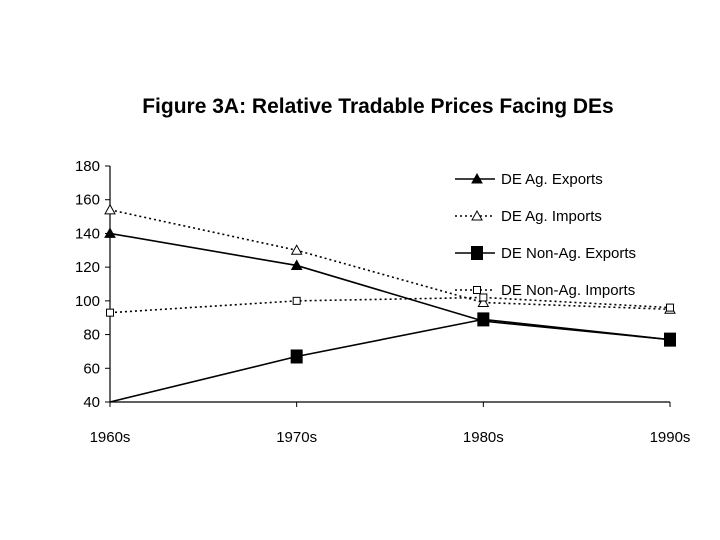 This screenshot has height=540, width=720. What do you see at coordinates (87, 233) in the screenshot?
I see `y-tick-label: 140` at bounding box center [87, 233].